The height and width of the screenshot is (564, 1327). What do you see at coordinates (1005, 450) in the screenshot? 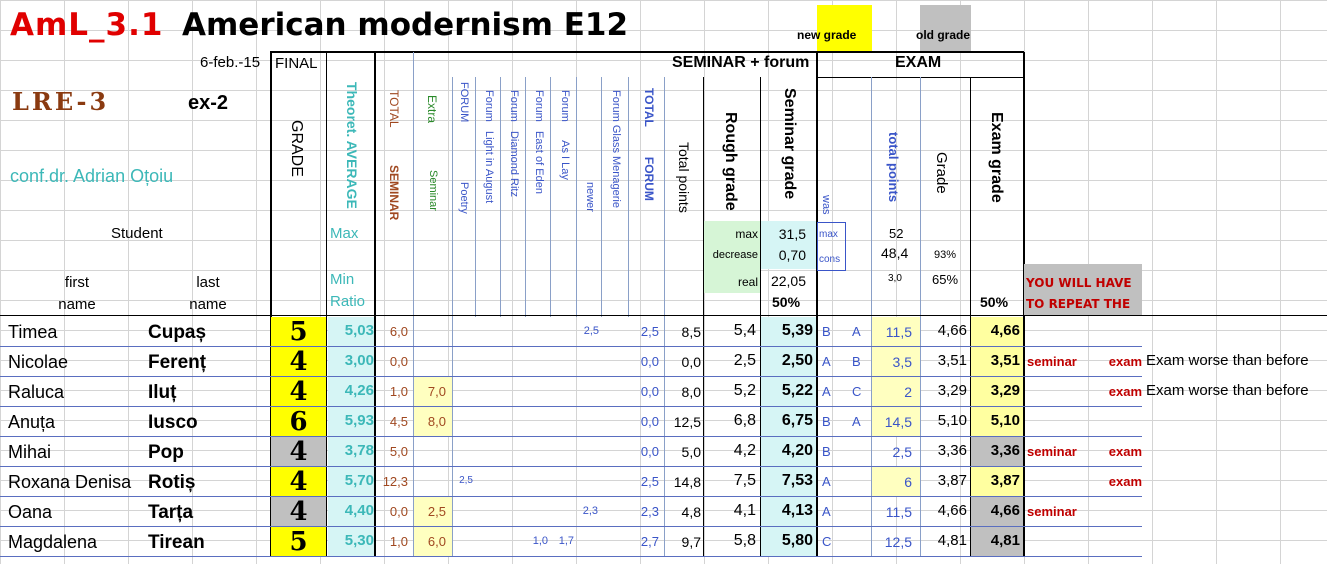
I see `cell-exfinal: 3,36` at bounding box center [1005, 450].